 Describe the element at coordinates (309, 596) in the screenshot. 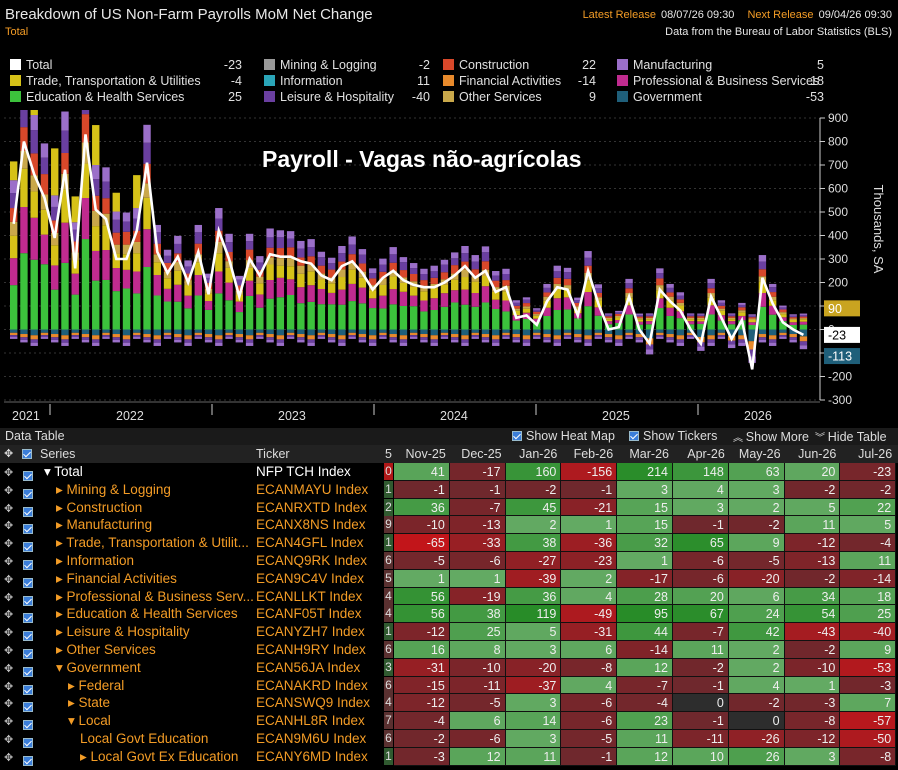

I see `ticker: ECANLLKT Index` at that location.